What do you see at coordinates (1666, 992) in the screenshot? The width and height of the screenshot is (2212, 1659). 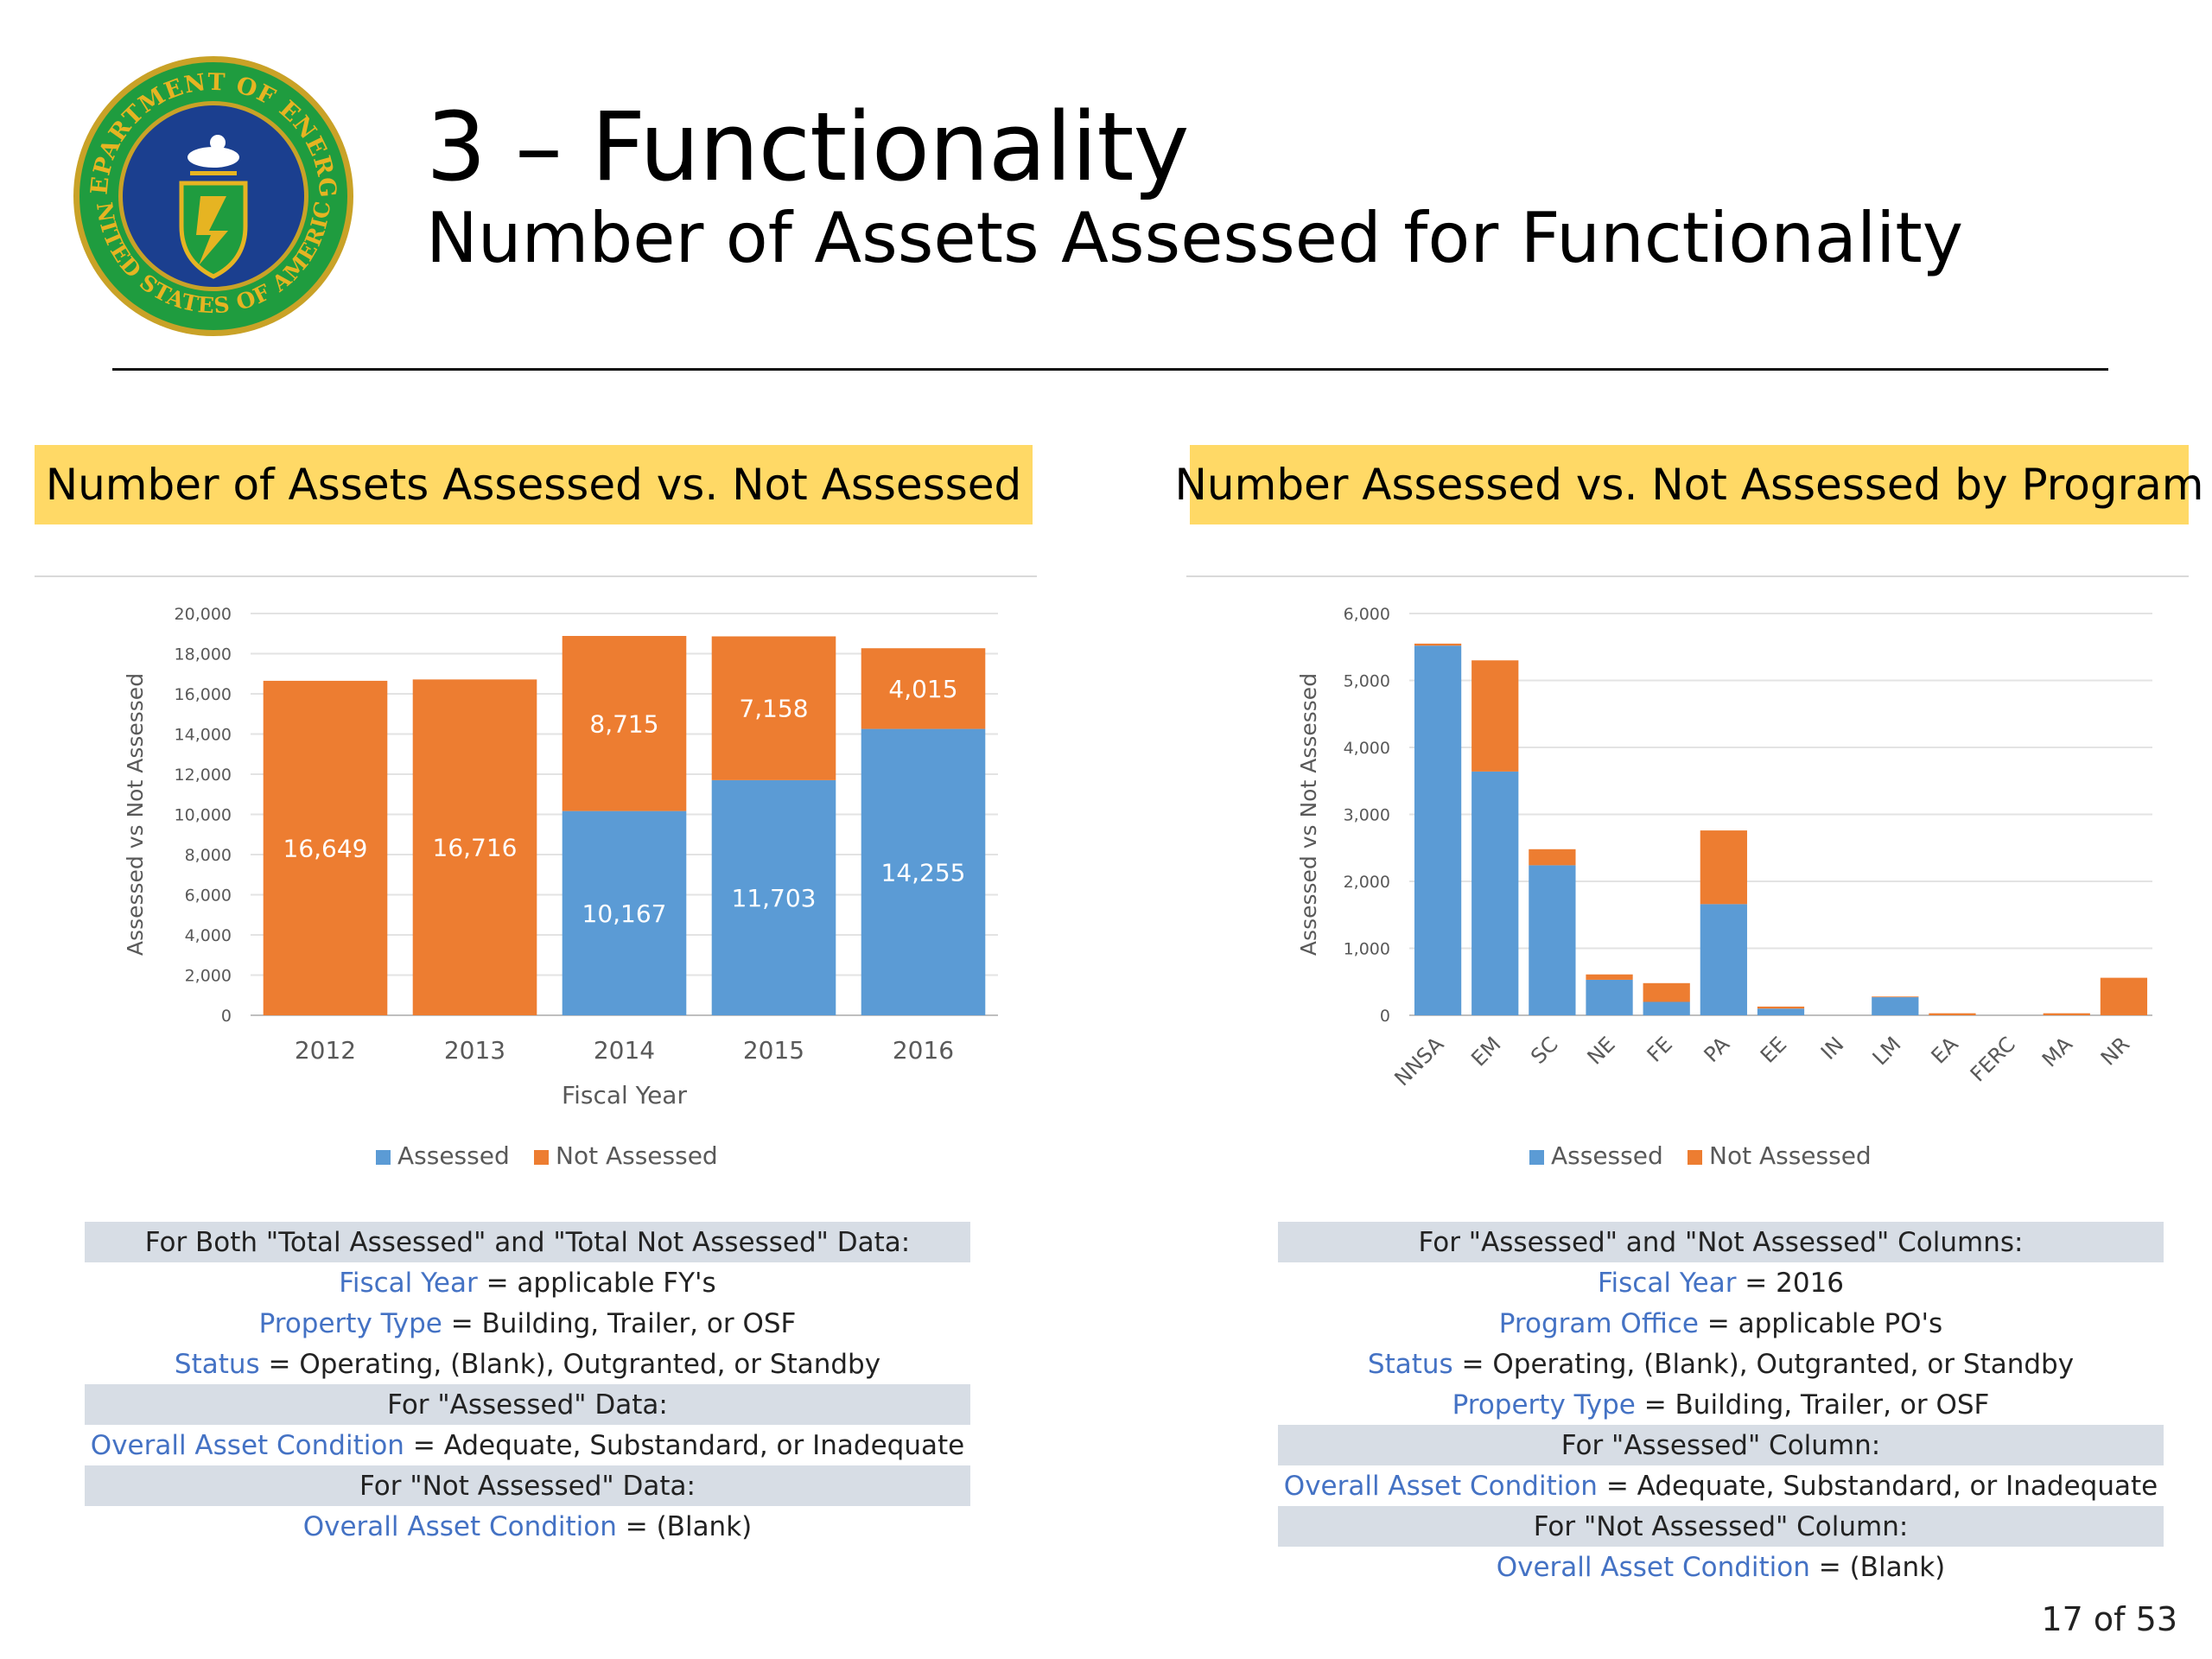 I see `bar-not-assessed-fe` at bounding box center [1666, 992].